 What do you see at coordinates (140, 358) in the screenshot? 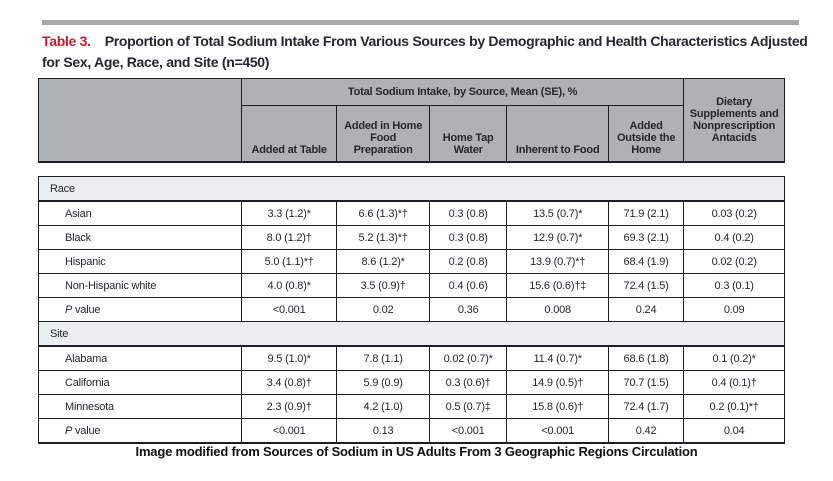
I see `row-label: Alabama` at bounding box center [140, 358].